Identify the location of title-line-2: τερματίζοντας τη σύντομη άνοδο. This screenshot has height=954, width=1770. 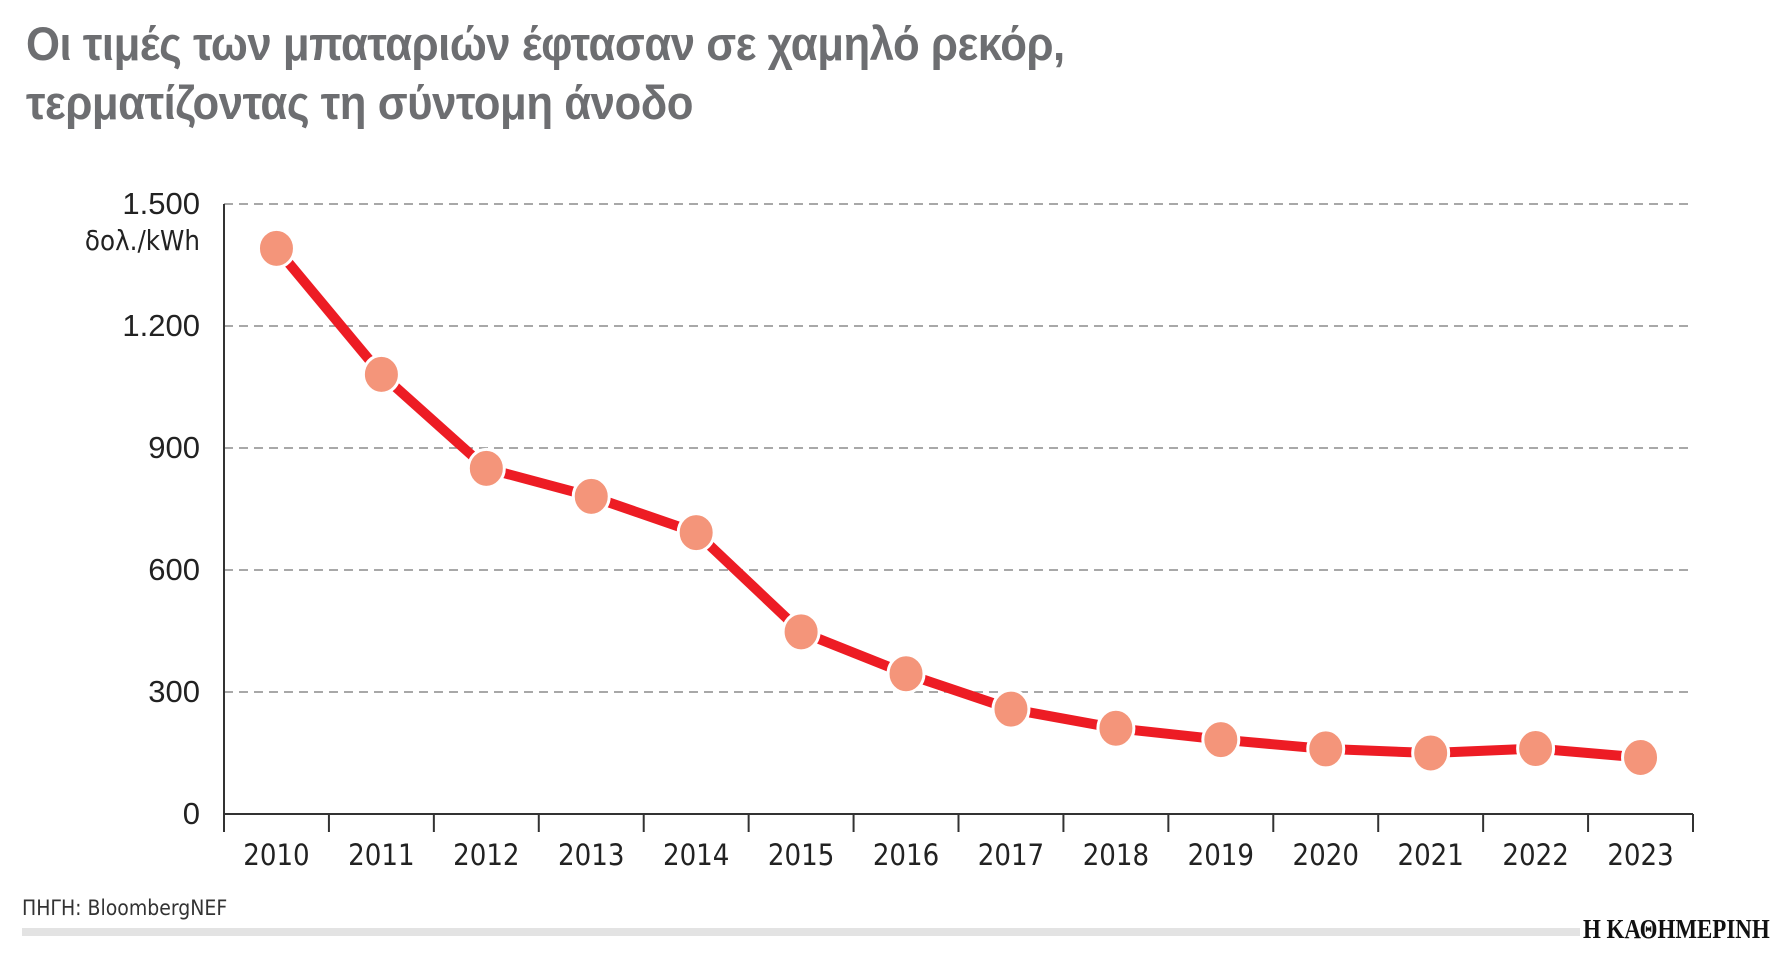
(359, 102).